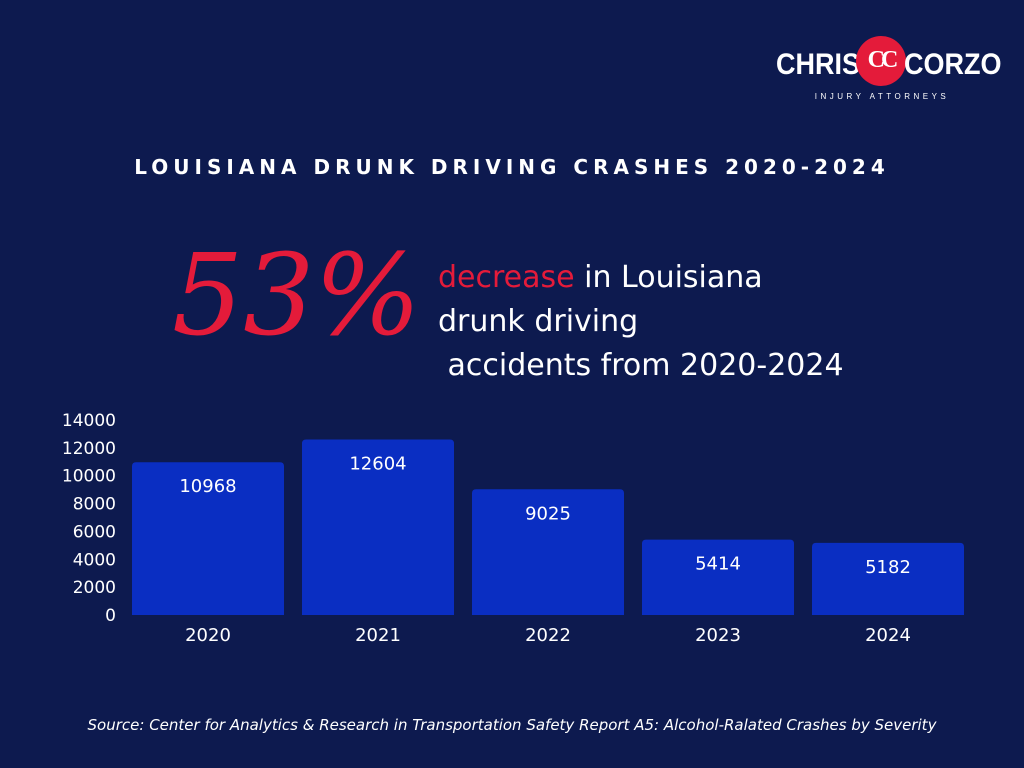 This screenshot has height=768, width=1024. I want to click on bar-2020, so click(208, 538).